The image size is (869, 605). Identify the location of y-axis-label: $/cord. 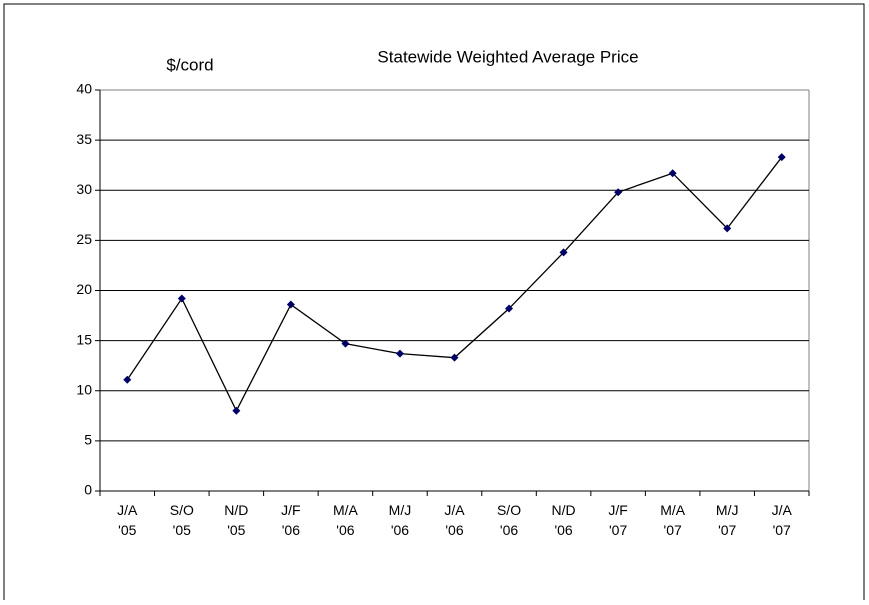
(189, 64).